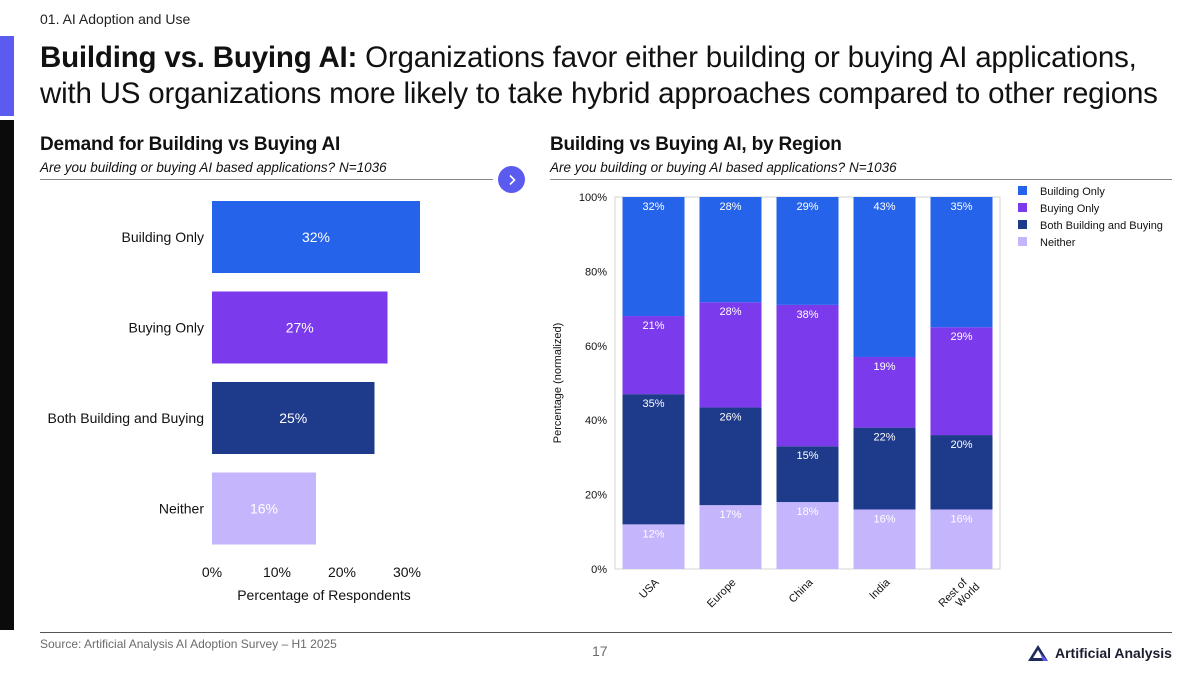 This screenshot has width=1200, height=675. What do you see at coordinates (1113, 653) in the screenshot?
I see `brand-name: Artificial Analysis` at bounding box center [1113, 653].